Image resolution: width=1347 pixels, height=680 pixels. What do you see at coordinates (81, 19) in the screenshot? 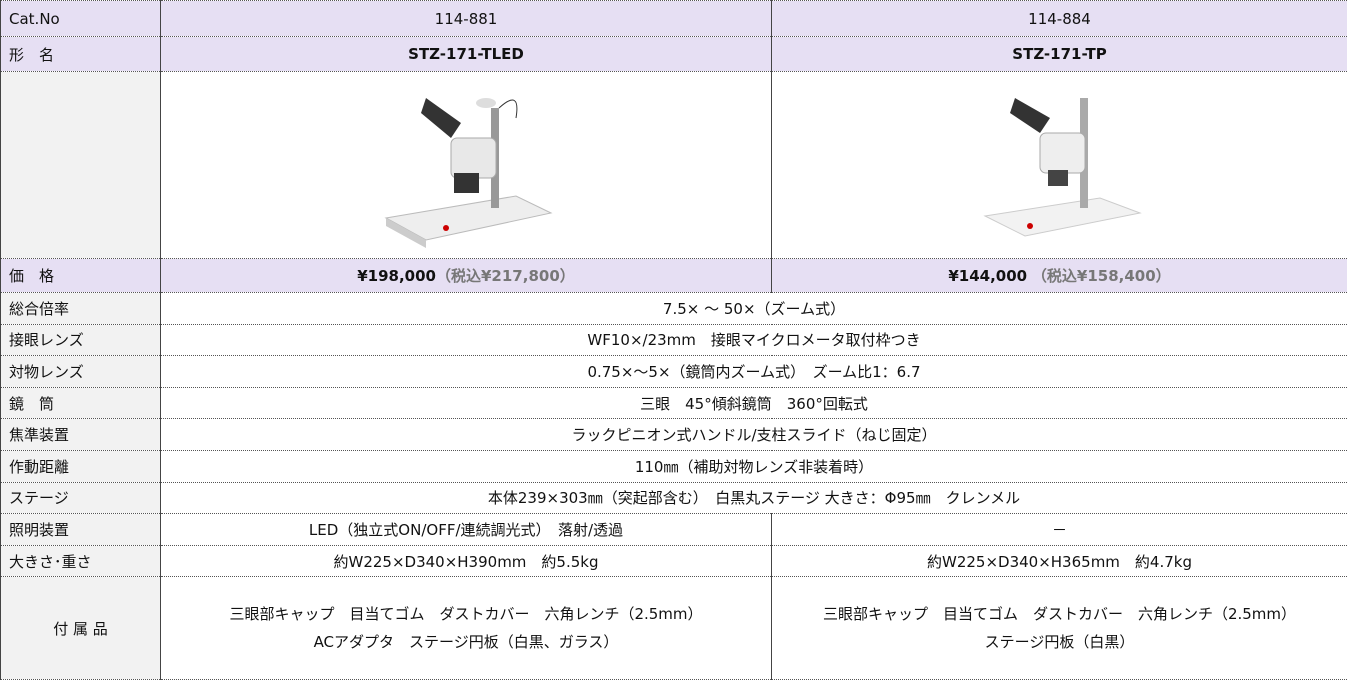
I see `label: Cat.No` at bounding box center [81, 19].